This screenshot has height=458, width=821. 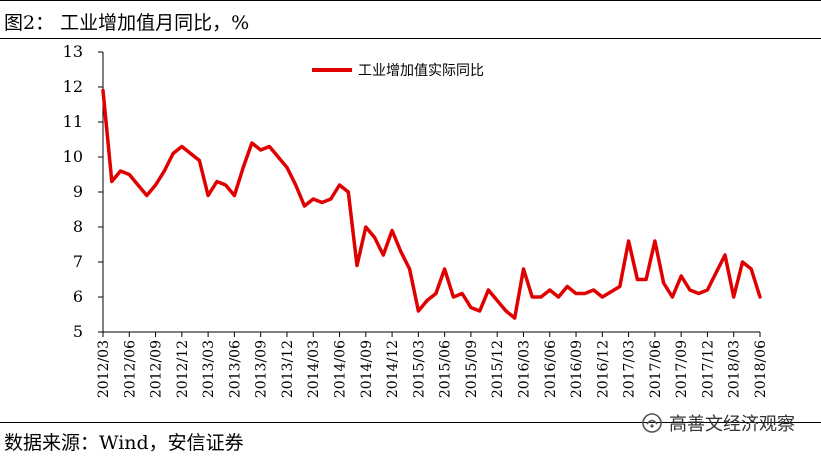 I want to click on wechat-channel-icon, so click(x=652, y=423).